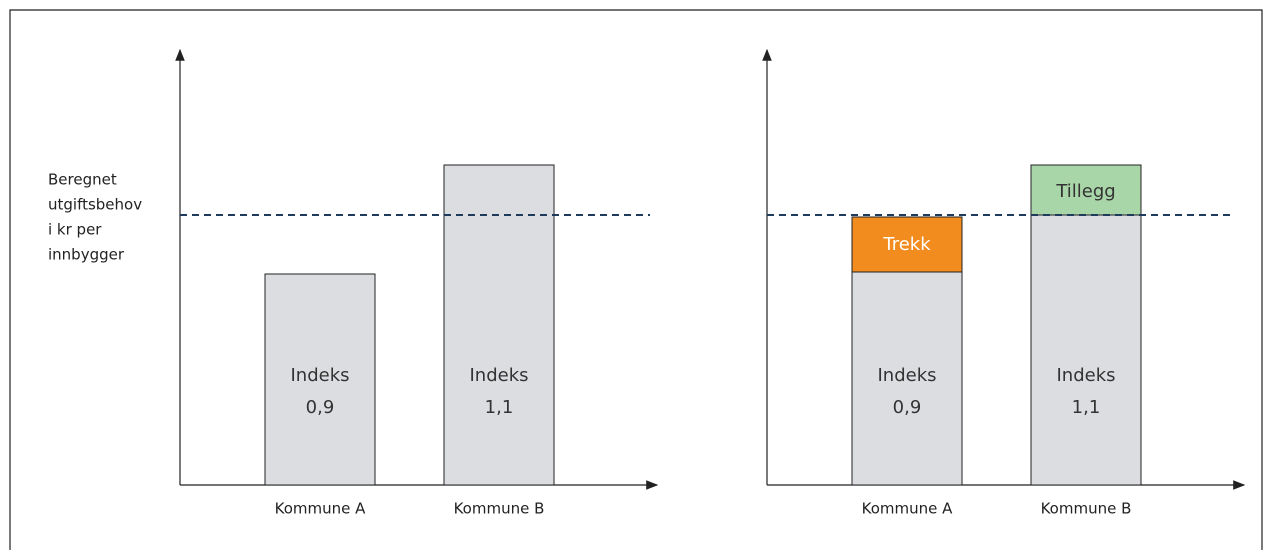  I want to click on segment-label: Tillegg, so click(1085, 191).